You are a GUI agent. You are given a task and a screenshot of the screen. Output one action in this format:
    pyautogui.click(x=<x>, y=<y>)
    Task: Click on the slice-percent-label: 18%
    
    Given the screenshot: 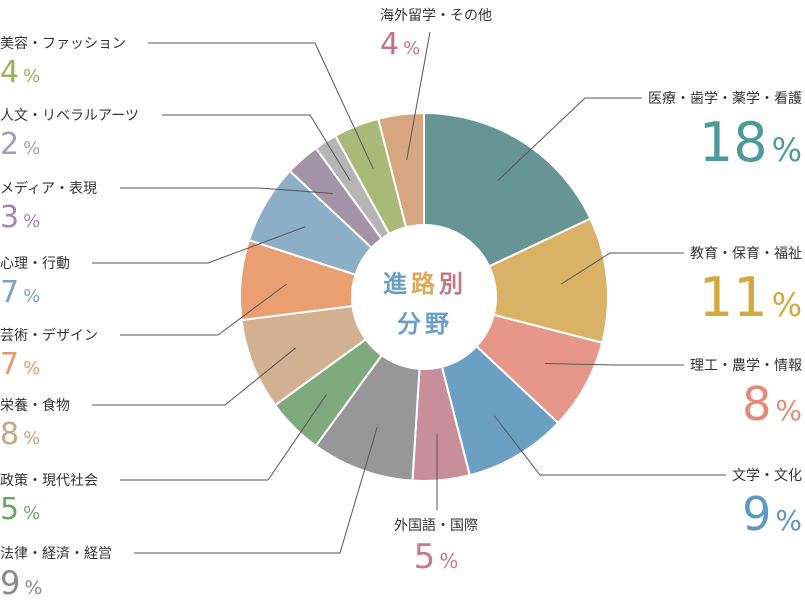 What is the action you would take?
    pyautogui.click(x=750, y=142)
    